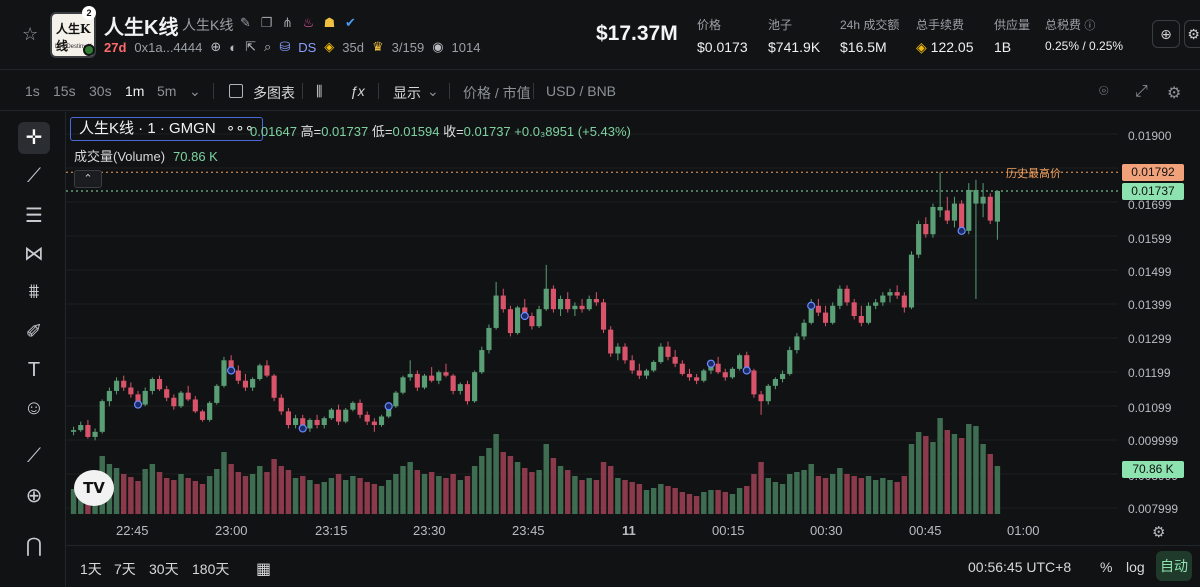 The image size is (1200, 587). What do you see at coordinates (319, 91) in the screenshot?
I see `candle-type-icon: ⫼` at bounding box center [319, 91].